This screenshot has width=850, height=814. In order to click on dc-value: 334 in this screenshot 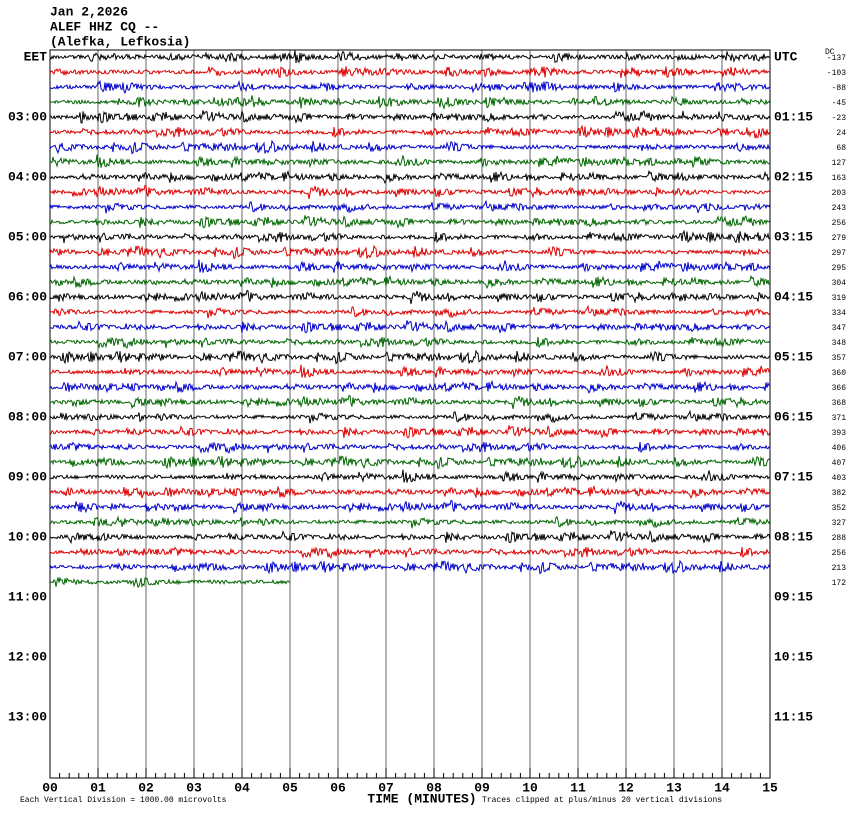, I will do `click(839, 313)`.